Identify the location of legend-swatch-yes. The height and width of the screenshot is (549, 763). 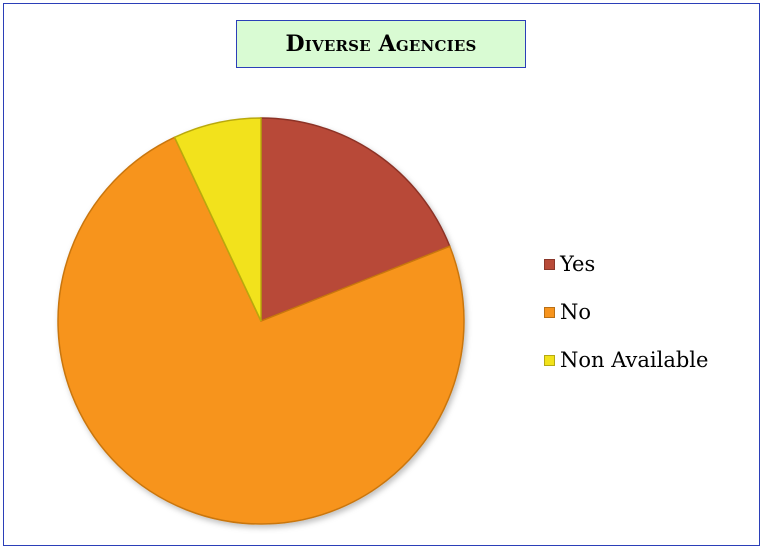
(549, 264).